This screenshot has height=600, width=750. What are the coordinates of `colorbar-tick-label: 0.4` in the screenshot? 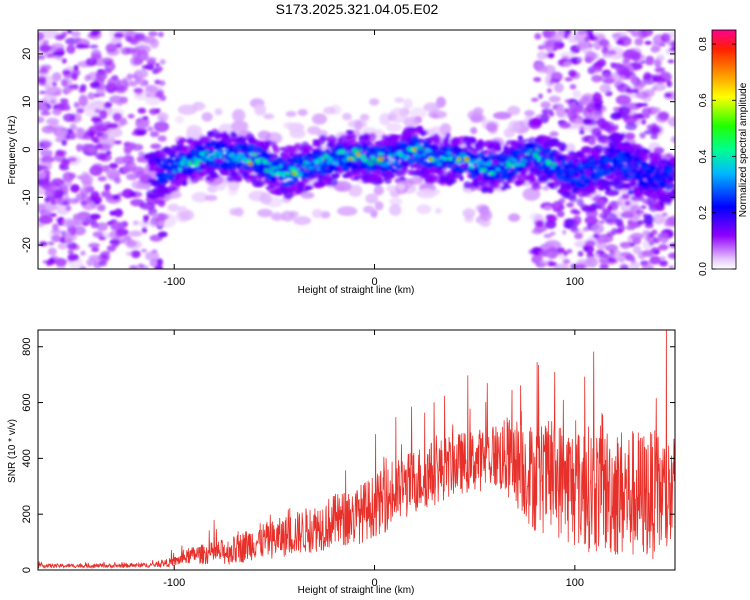 It's located at (703, 156).